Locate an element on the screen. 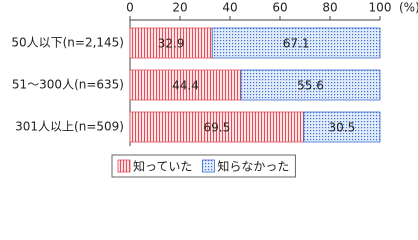 Image resolution: width=418 pixels, height=240 pixels. value-label: 44.4 is located at coordinates (185, 86).